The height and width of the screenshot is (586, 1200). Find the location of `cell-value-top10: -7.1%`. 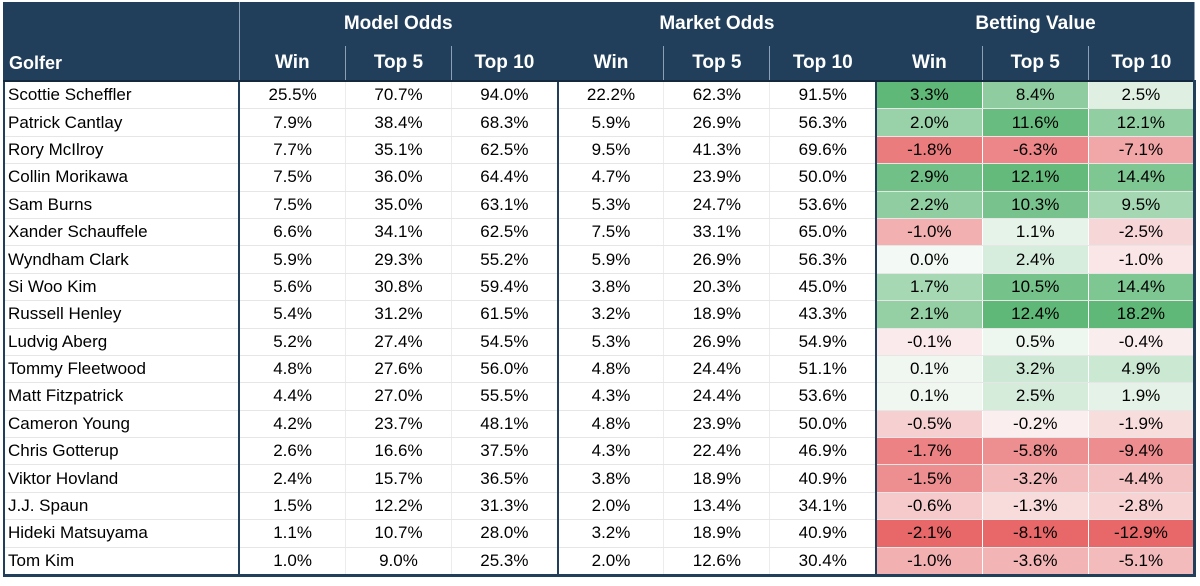

cell-value-top10: -7.1% is located at coordinates (1142, 150).